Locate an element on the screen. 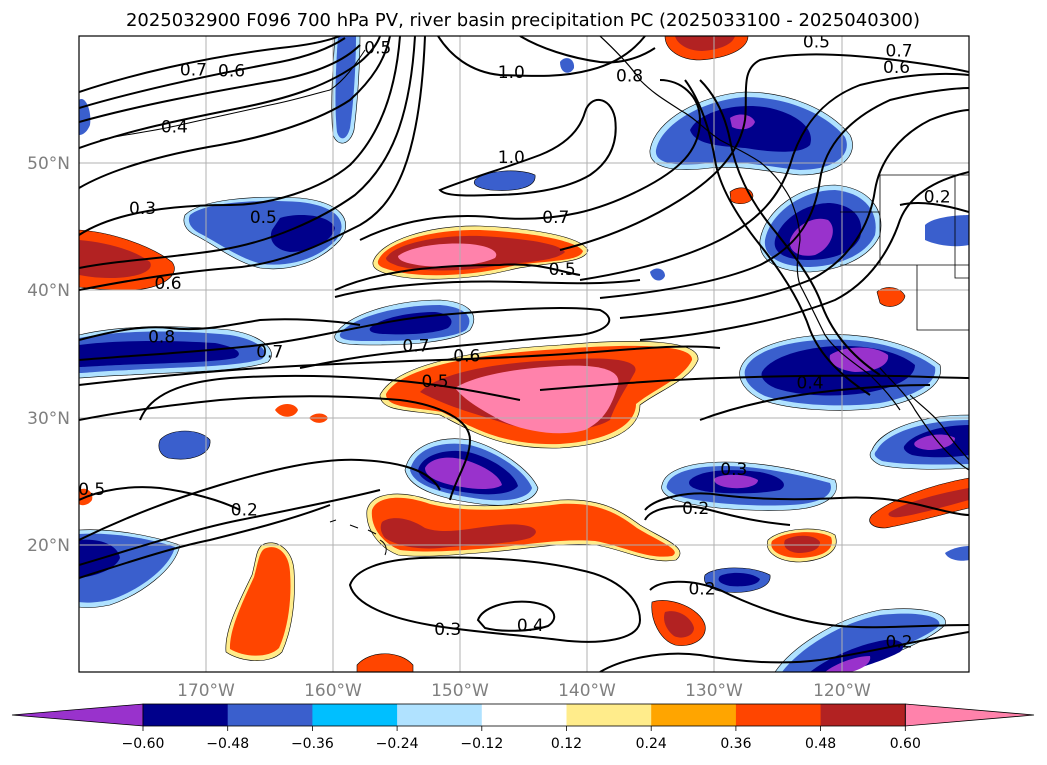 The height and width of the screenshot is (765, 1047). negative-anomaly-mid-navy is located at coordinates (410, 323).